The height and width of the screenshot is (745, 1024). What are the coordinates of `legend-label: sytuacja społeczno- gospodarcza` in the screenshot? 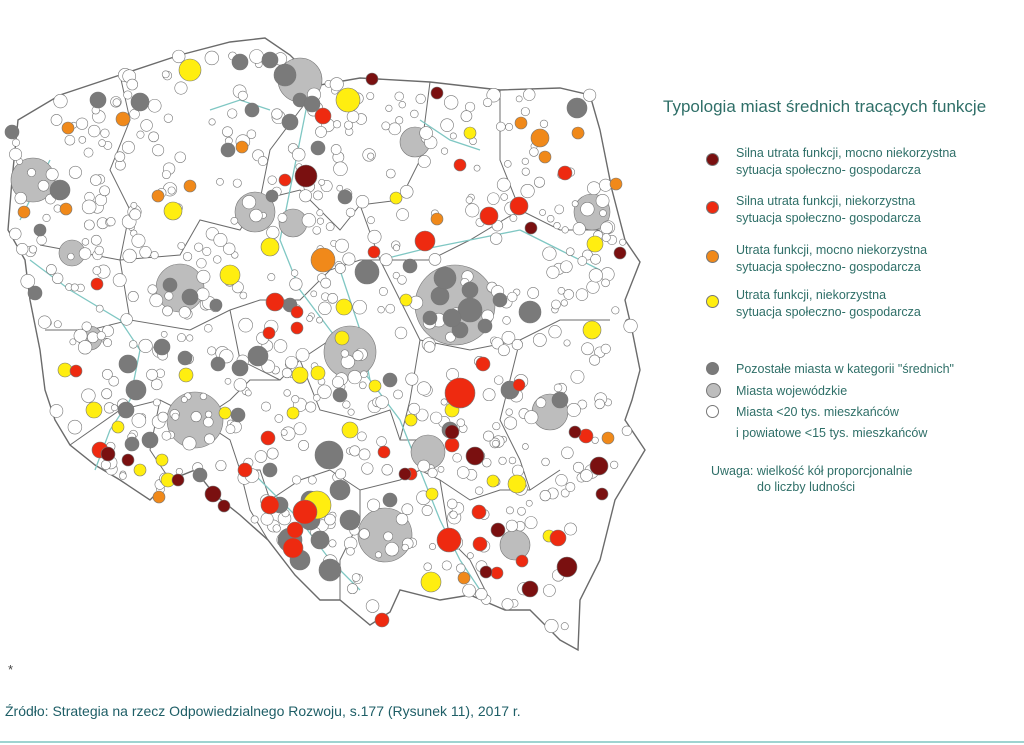 It's located at (828, 170).